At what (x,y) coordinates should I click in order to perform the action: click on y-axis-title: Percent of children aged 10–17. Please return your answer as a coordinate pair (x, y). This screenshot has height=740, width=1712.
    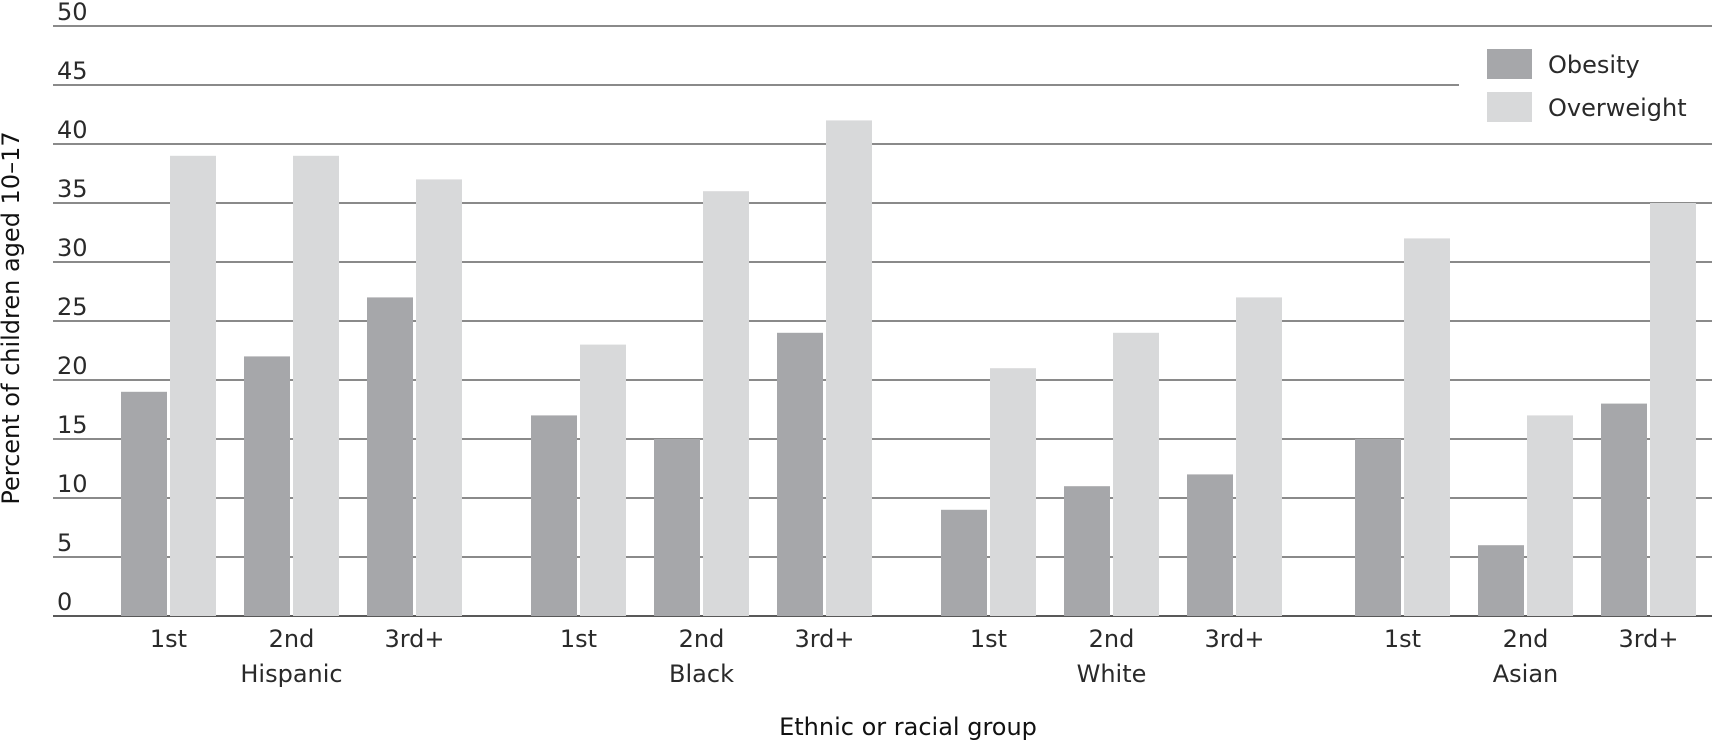
    Looking at the image, I should click on (12, 317).